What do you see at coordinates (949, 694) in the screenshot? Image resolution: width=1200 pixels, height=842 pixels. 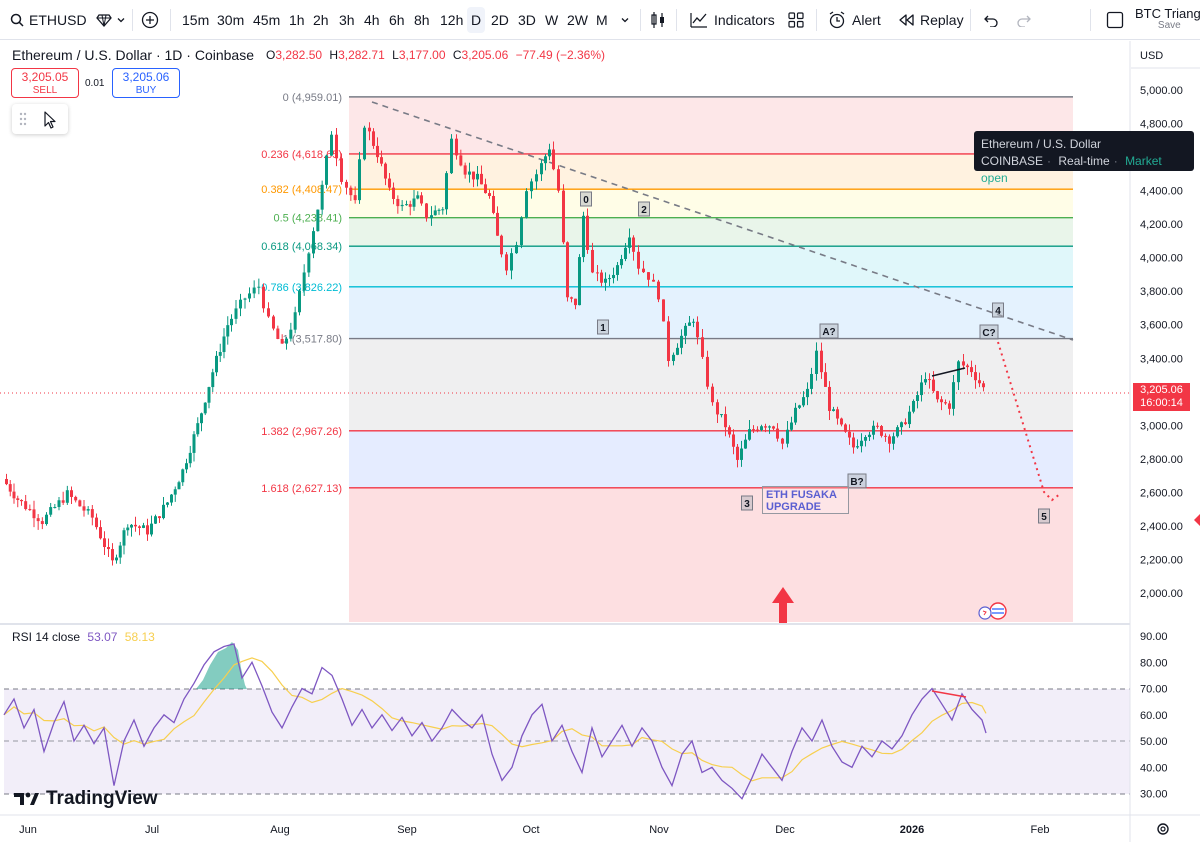 I see `rsi-divergence-line` at bounding box center [949, 694].